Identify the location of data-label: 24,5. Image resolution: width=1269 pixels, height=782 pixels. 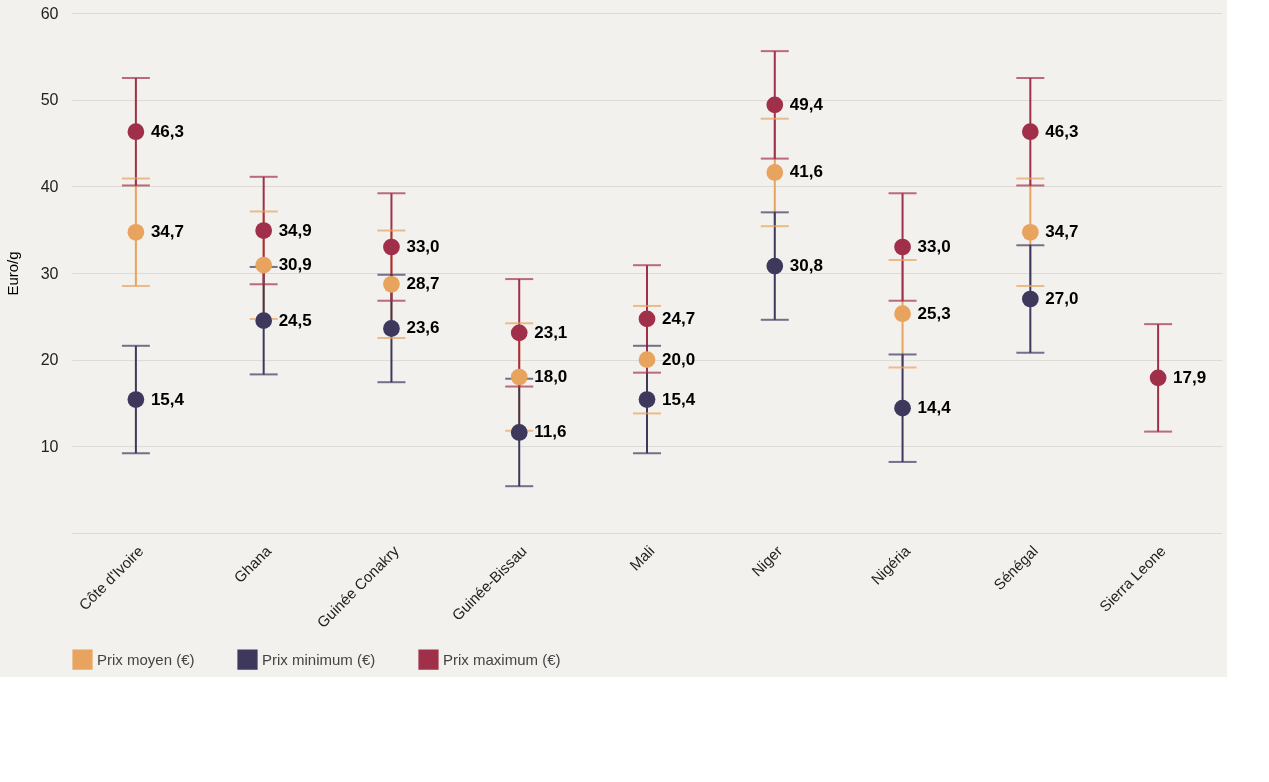
(295, 320).